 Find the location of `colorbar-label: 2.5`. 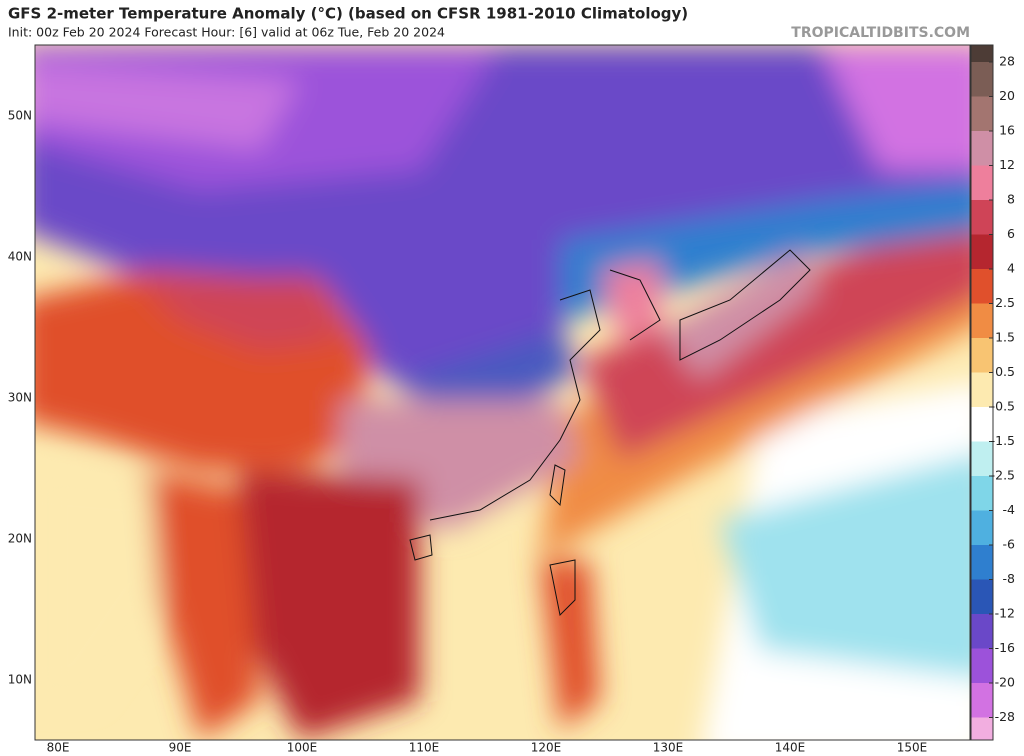

colorbar-label: 2.5 is located at coordinates (1005, 302).